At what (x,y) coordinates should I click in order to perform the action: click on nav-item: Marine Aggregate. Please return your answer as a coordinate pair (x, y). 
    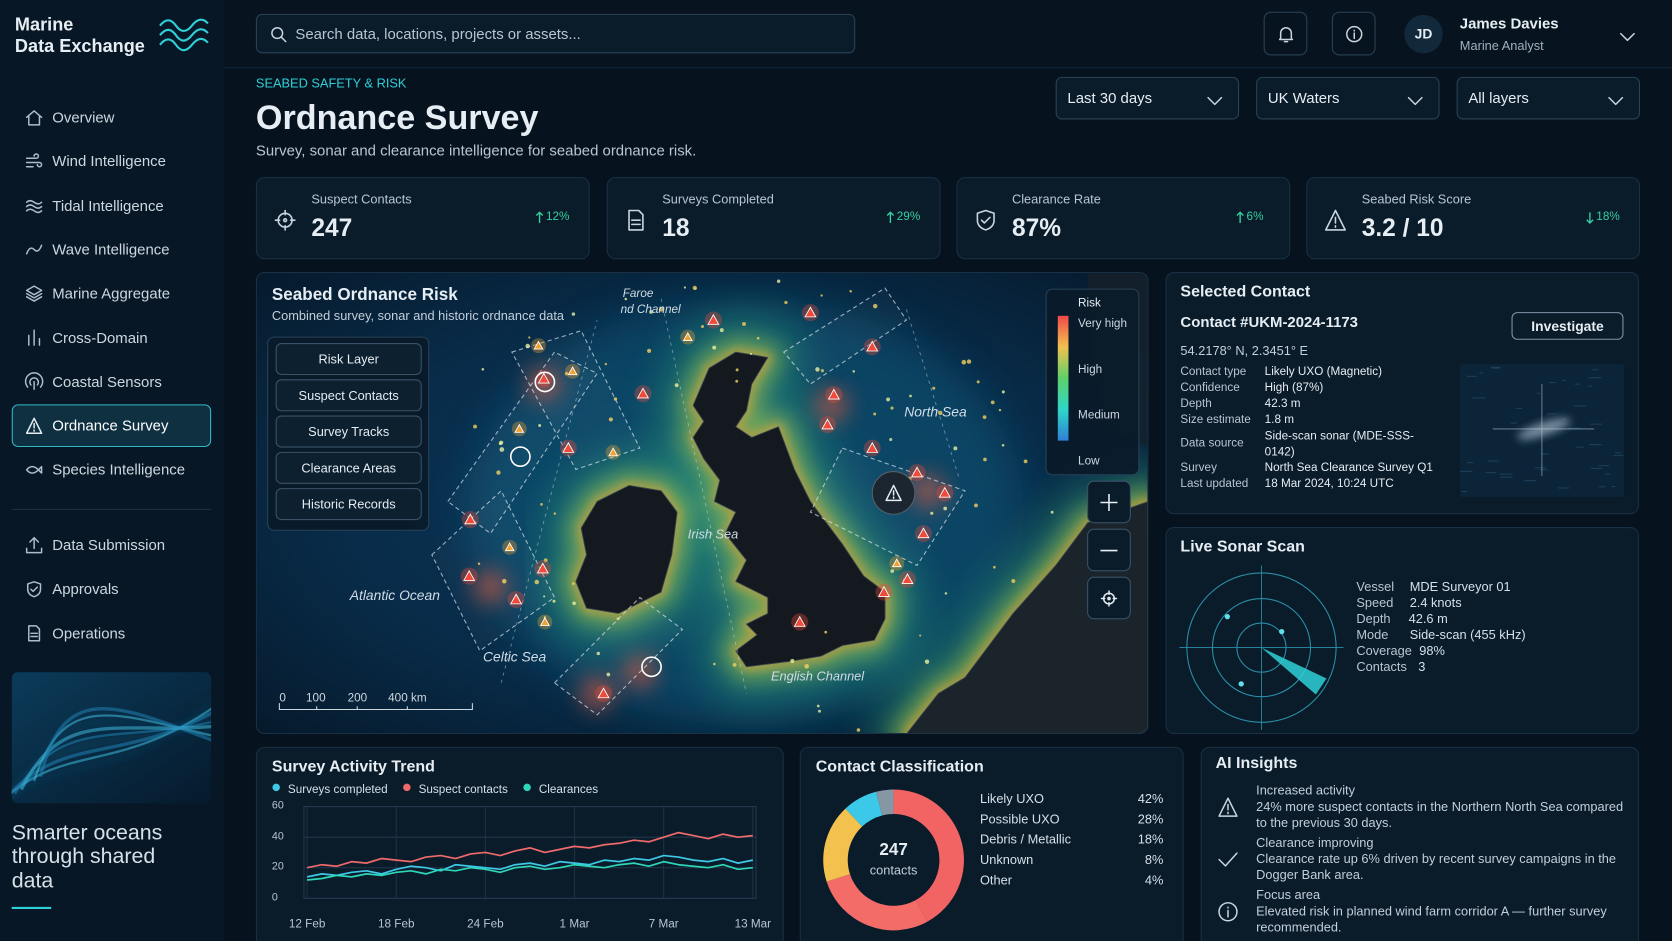
    Looking at the image, I should click on (111, 293).